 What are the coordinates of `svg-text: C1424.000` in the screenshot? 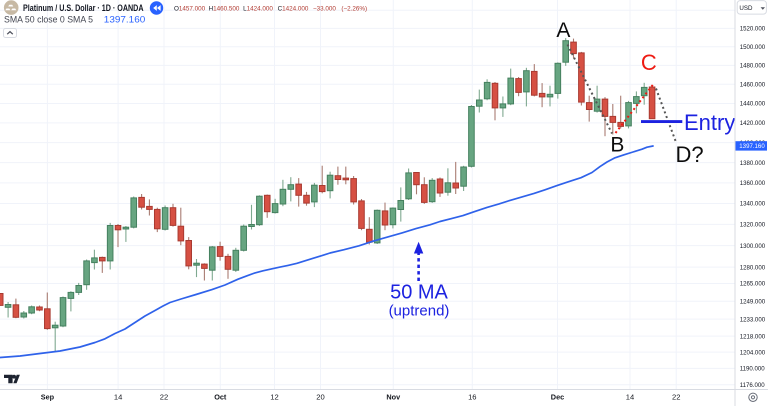 It's located at (293, 8).